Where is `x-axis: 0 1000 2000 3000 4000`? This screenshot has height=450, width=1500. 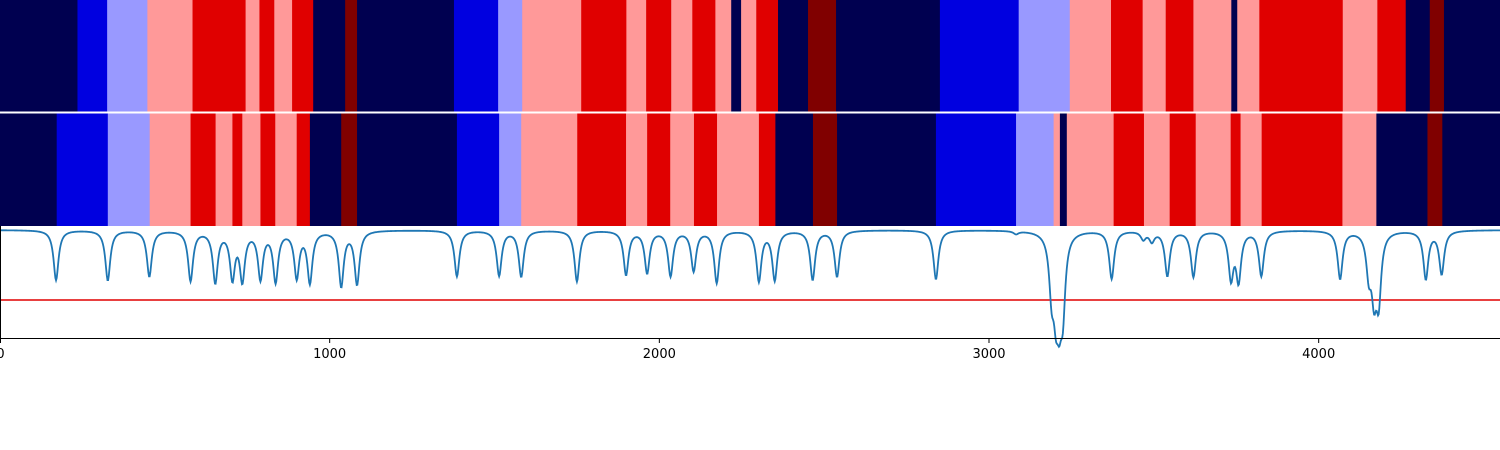
x-axis: 0 1000 2000 3000 4000 is located at coordinates (667, 350).